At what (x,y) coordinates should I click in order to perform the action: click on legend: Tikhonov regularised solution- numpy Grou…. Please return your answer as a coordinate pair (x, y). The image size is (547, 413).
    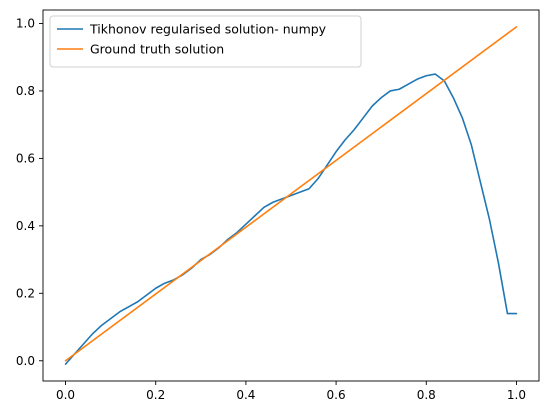
    Looking at the image, I should click on (205, 41).